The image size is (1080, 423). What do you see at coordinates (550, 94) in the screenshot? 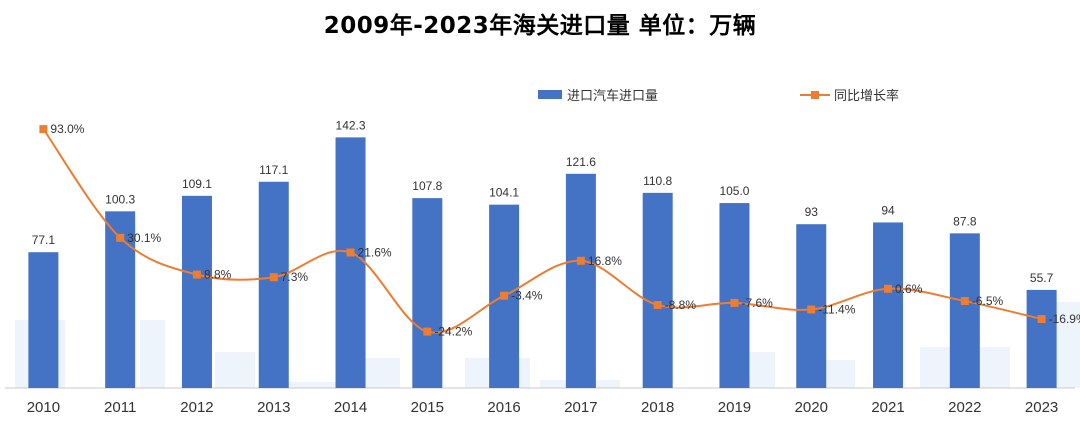
I see `legend-bar-swatch` at bounding box center [550, 94].